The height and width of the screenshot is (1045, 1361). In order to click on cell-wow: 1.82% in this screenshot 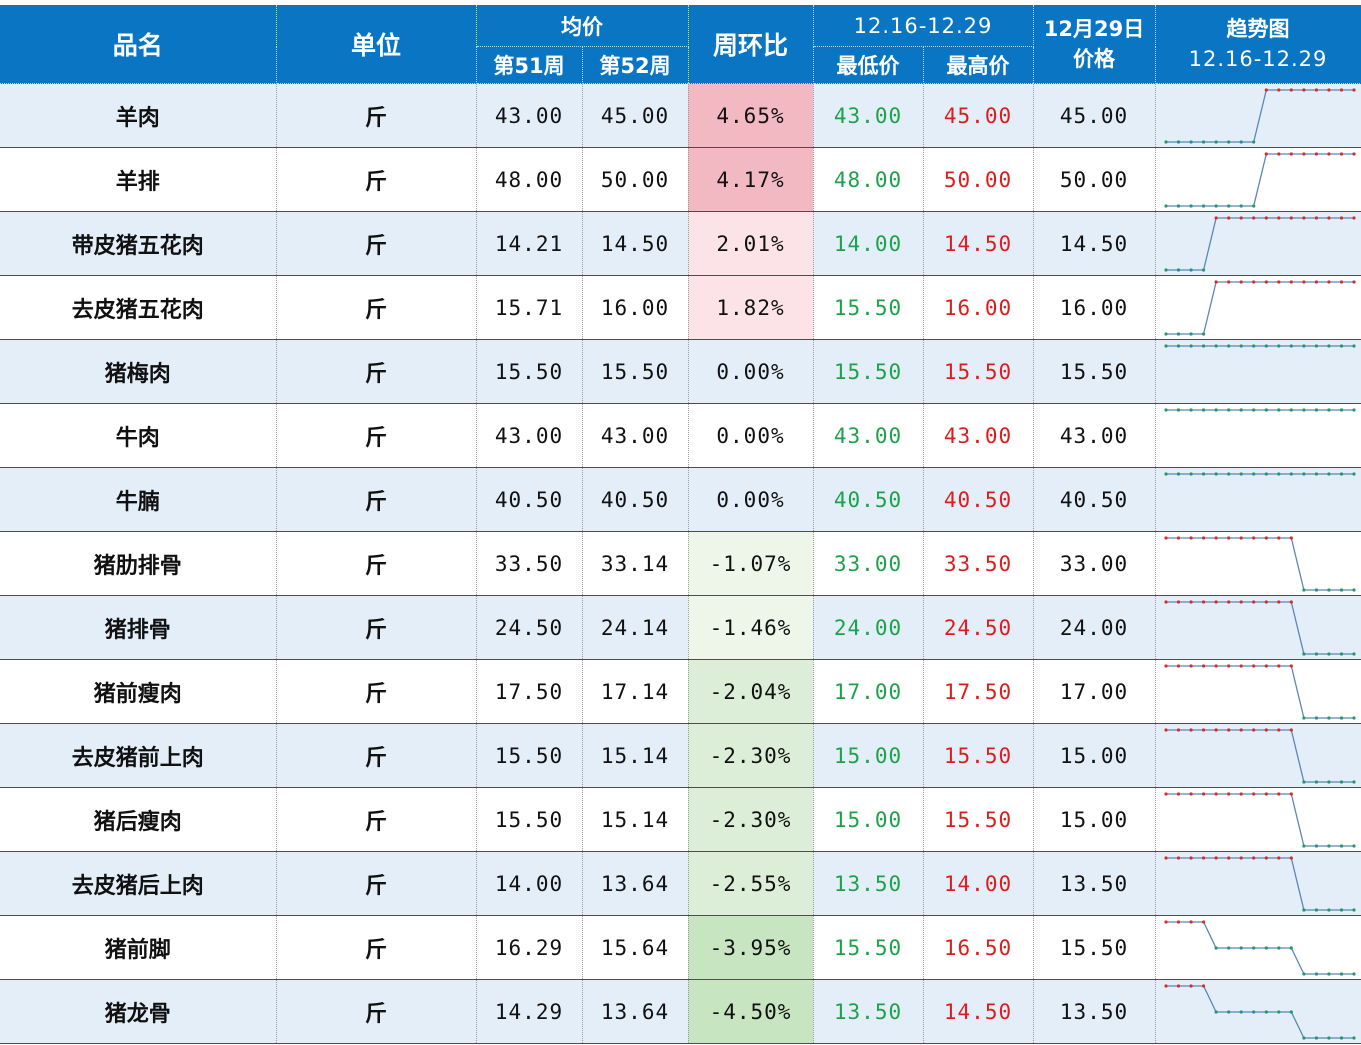, I will do `click(751, 307)`.